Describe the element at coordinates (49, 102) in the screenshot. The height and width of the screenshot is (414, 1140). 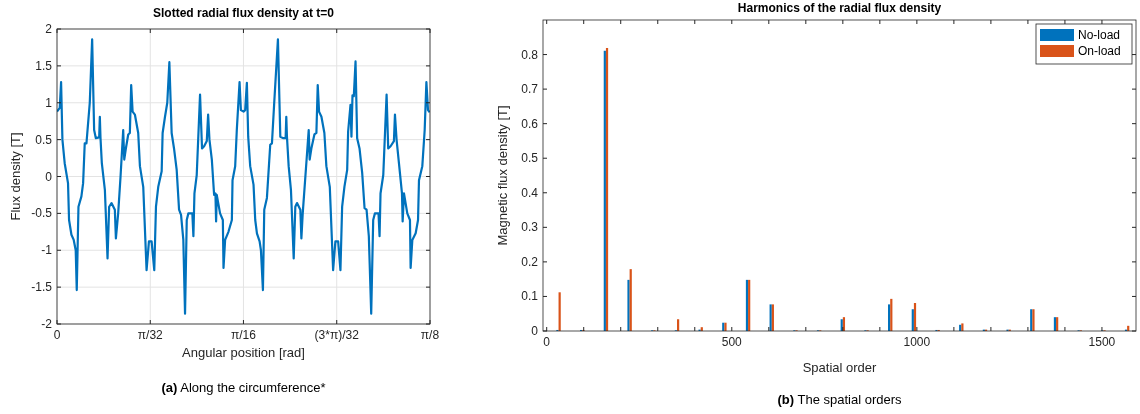
I see `y-tick-label: 1` at that location.